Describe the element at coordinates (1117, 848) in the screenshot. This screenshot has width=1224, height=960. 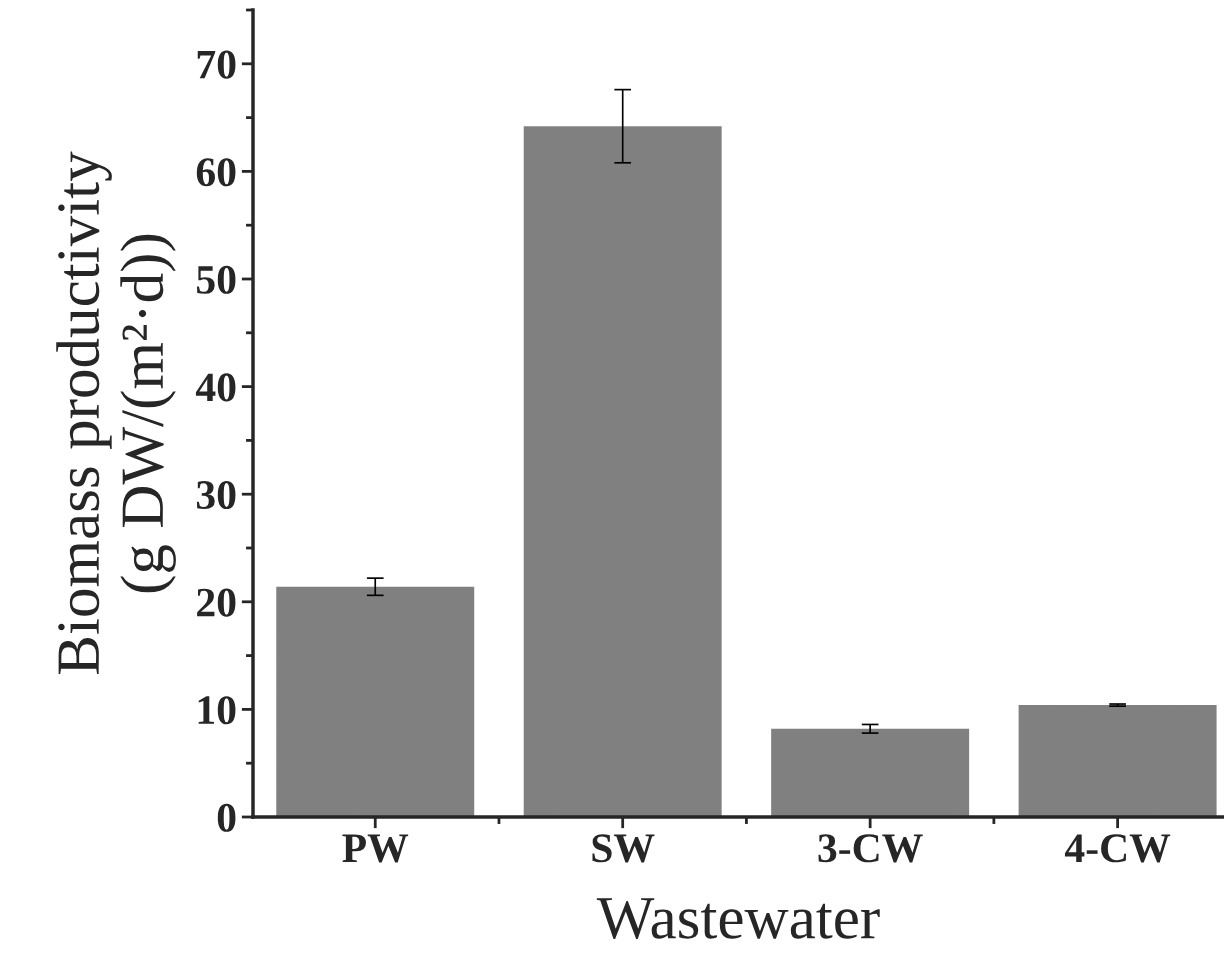
I see `x-tick-label: 4-CW` at that location.